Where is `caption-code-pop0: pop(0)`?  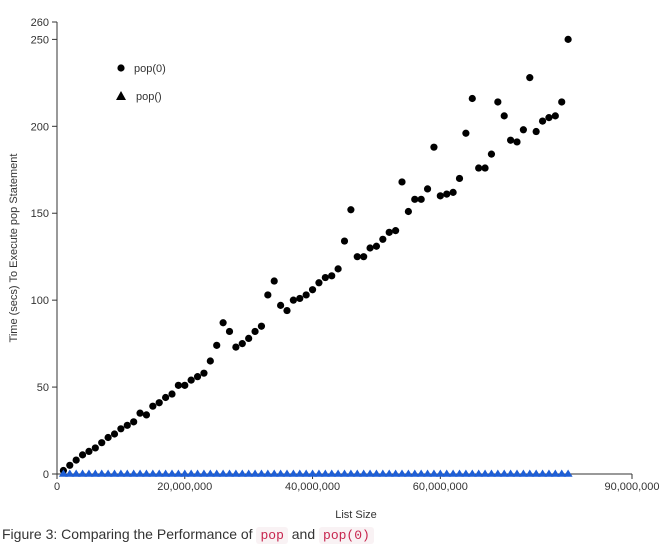 caption-code-pop0: pop(0) is located at coordinates (346, 535).